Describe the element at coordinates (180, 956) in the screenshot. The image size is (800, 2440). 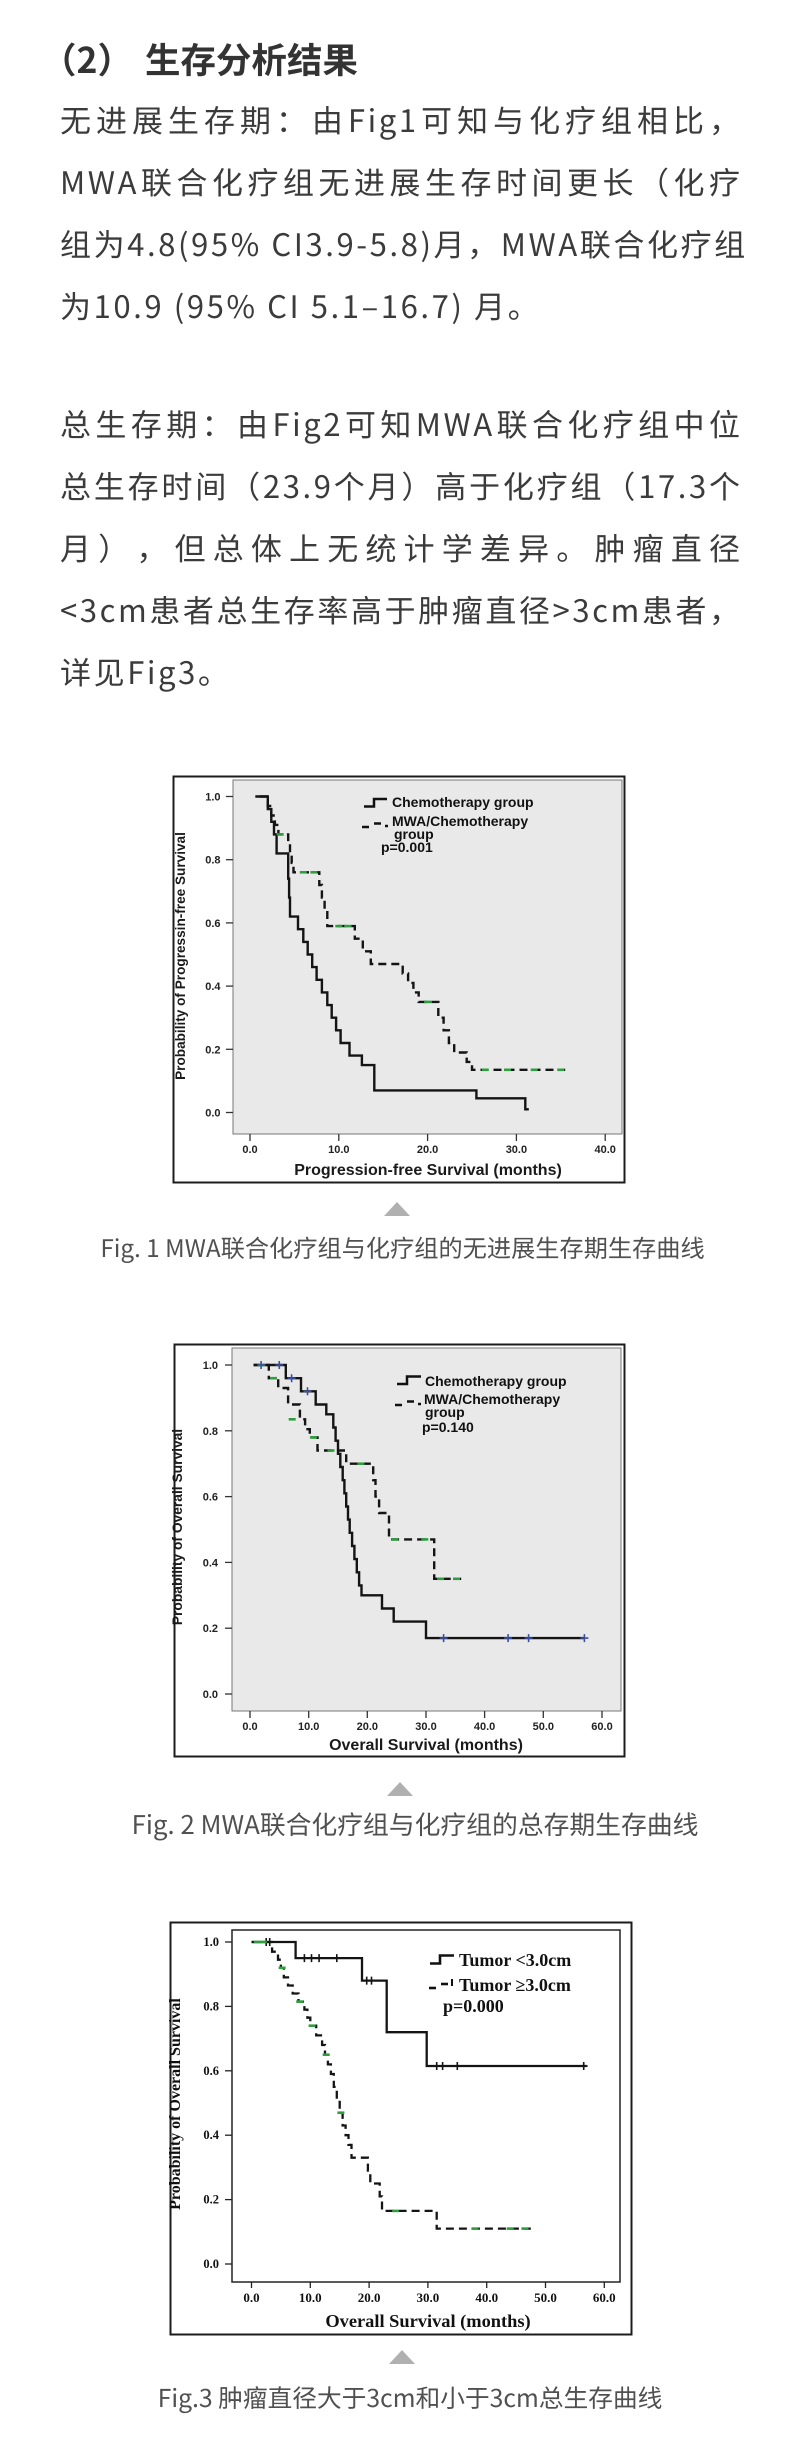
I see `svg-text:Probability of Progressin-free: Probability of Progressin-free Survival` at that location.